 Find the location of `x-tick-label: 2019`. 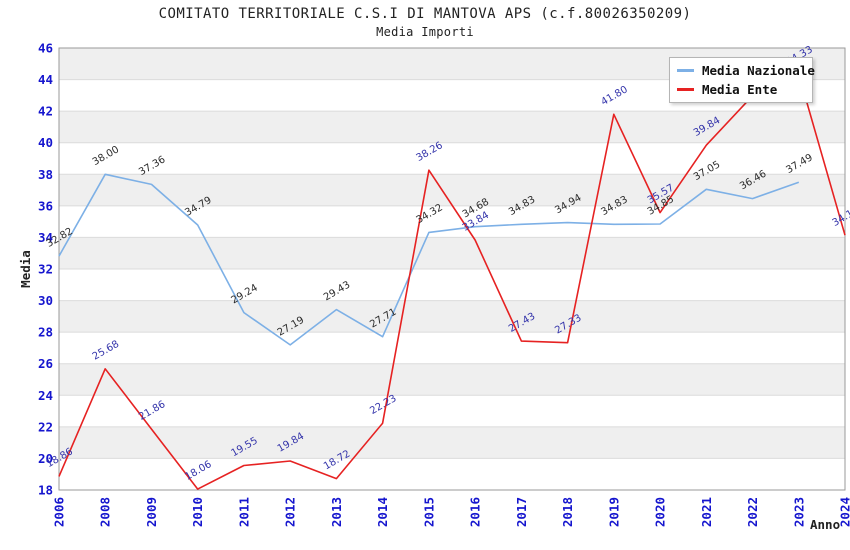

x-tick-label: 2019 is located at coordinates (613, 512).